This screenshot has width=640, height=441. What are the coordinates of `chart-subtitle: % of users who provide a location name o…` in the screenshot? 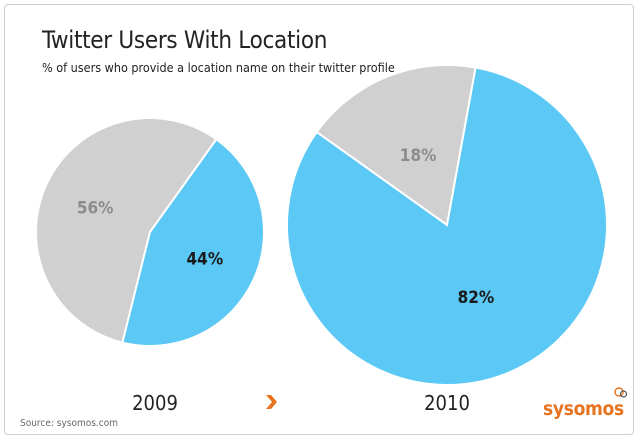 It's located at (218, 67).